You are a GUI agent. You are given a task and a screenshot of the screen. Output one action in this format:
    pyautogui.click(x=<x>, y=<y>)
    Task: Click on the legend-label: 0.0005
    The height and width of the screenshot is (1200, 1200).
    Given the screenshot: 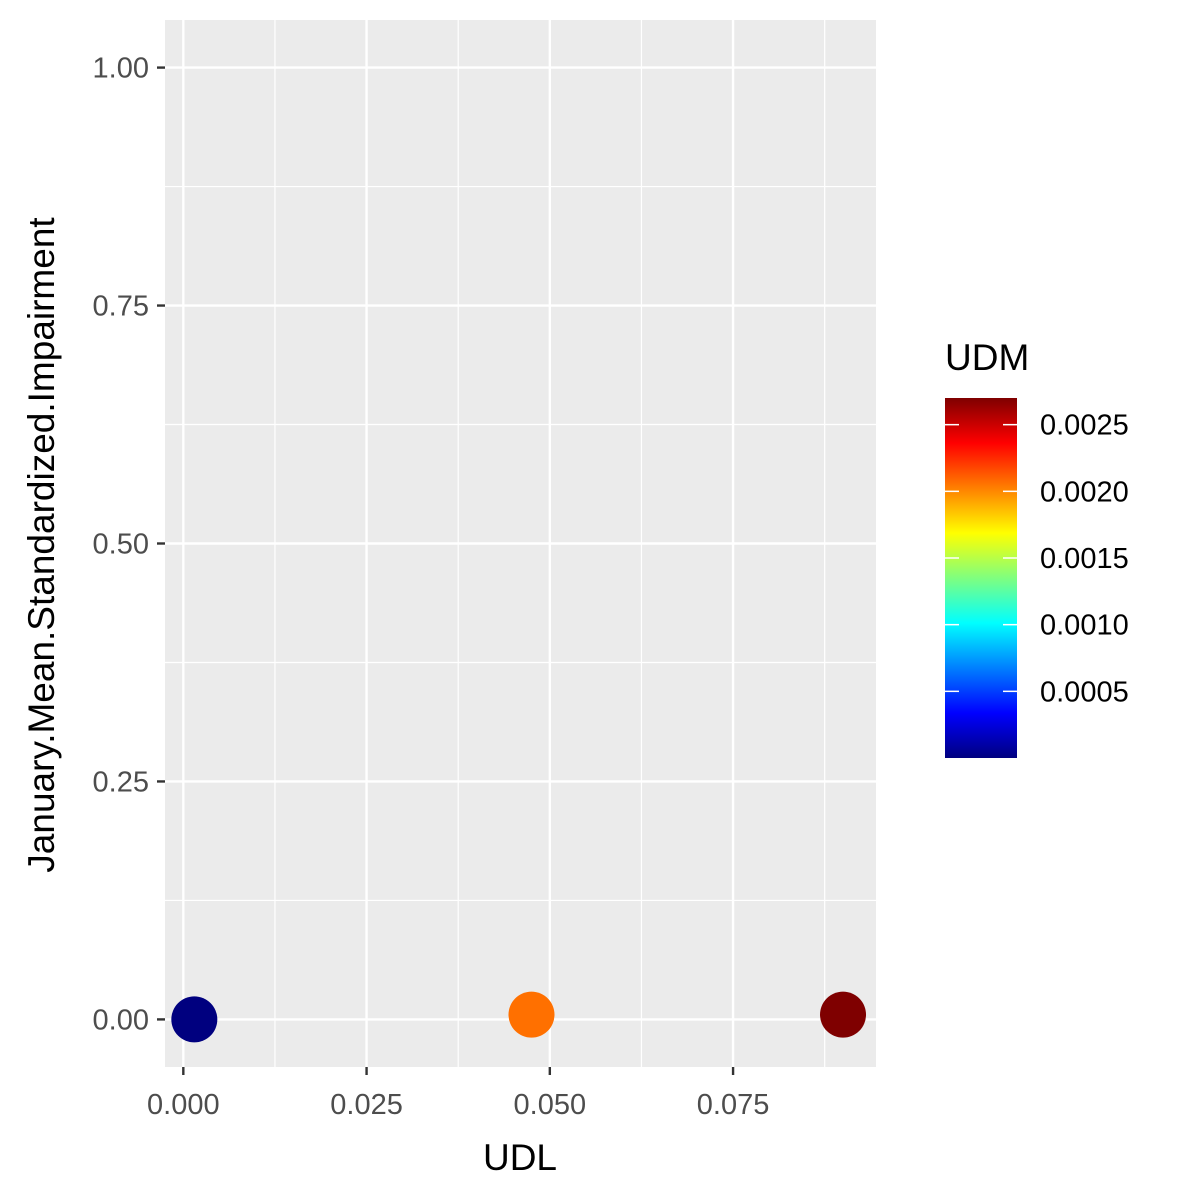 What is the action you would take?
    pyautogui.click(x=1084, y=692)
    